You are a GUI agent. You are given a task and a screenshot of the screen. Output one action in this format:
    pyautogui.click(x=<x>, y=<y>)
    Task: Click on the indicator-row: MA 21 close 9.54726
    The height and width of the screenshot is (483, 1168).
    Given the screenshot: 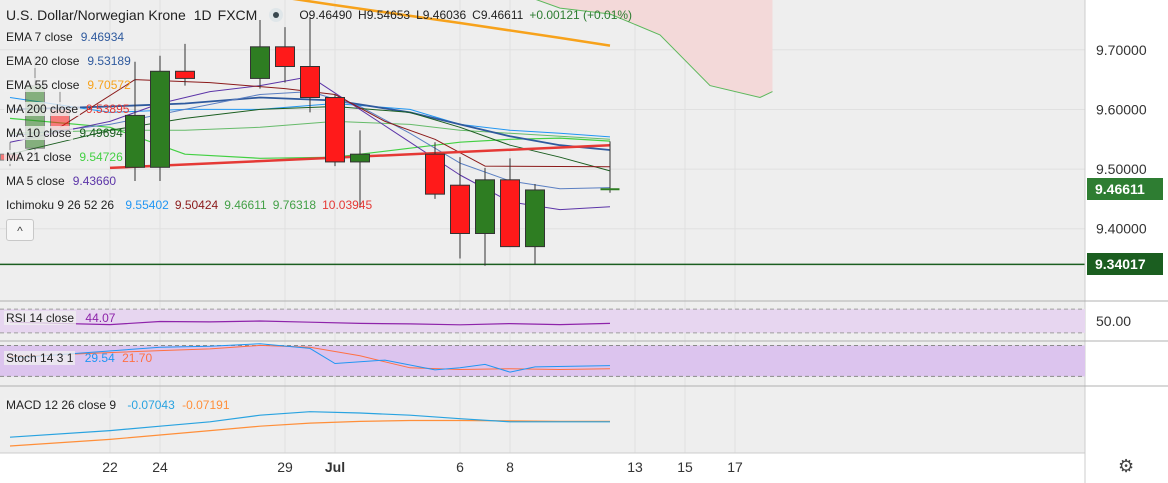 What is the action you would take?
    pyautogui.click(x=63, y=157)
    